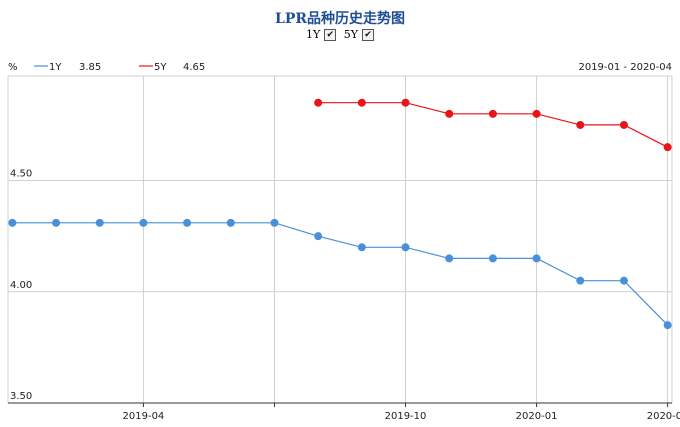  What do you see at coordinates (351, 34) in the screenshot?
I see `toggle-5y-label: 5Y` at bounding box center [351, 34].